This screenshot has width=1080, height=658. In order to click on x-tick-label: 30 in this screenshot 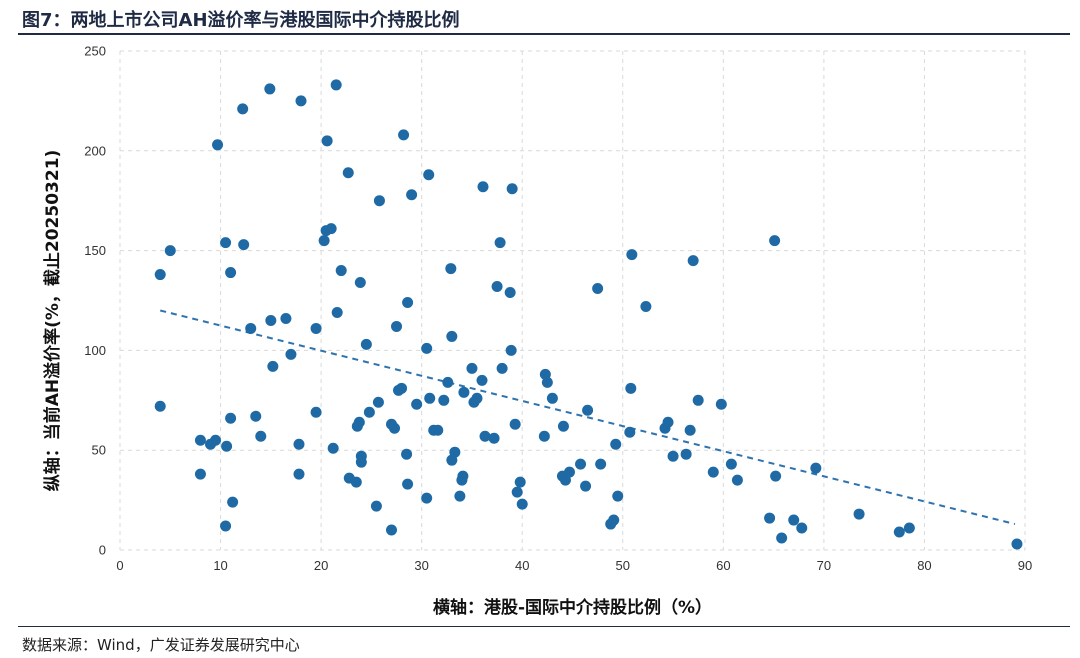, I will do `click(421, 565)`.